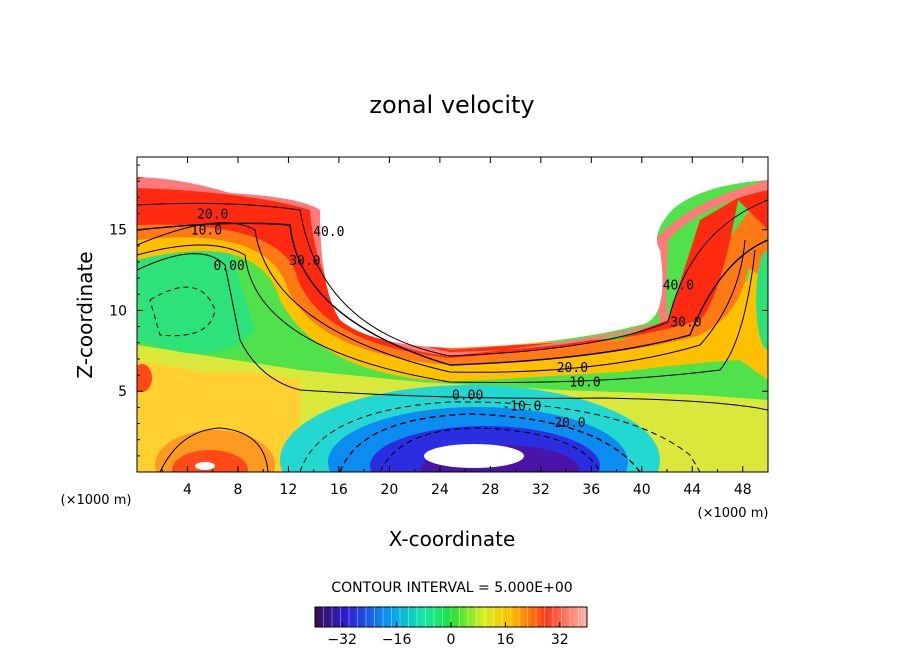 The image size is (904, 654). What do you see at coordinates (144, 378) in the screenshot?
I see `field-left-spot` at bounding box center [144, 378].